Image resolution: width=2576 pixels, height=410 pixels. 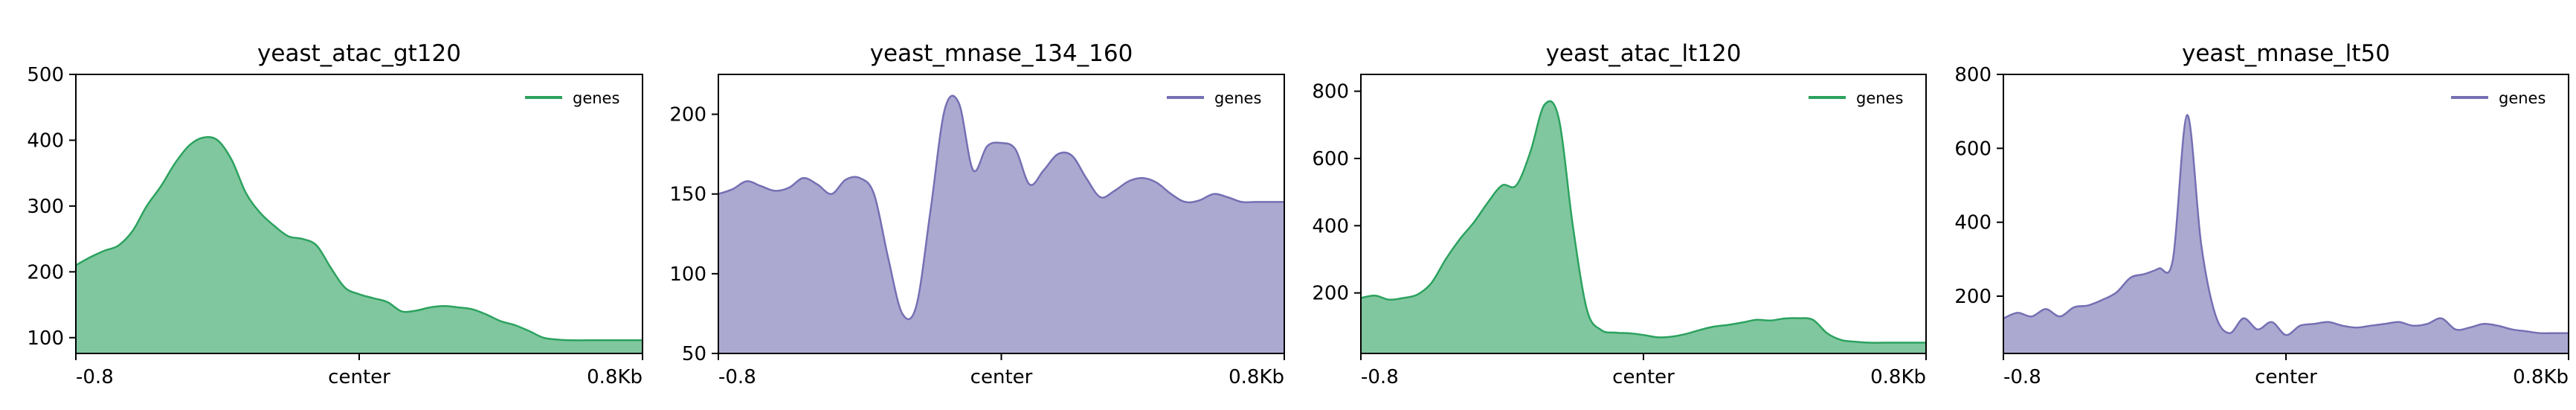 I want to click on y-tick-label: 500, so click(x=45, y=75).